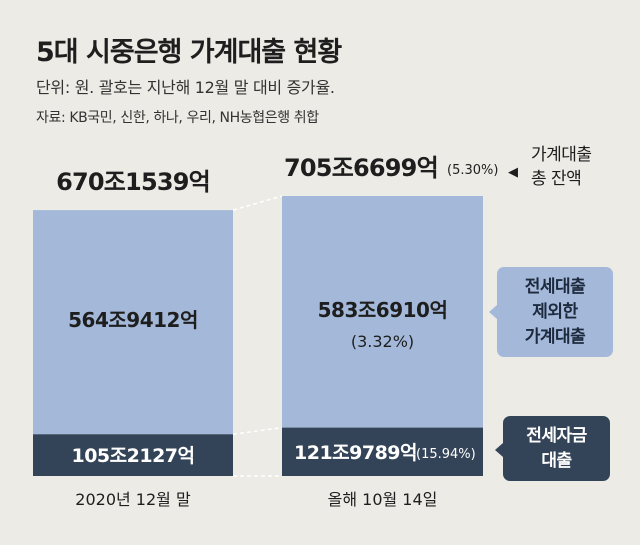 The image size is (640, 545). I want to click on excluding-jeonse-value-label-0: 564조9412억, so click(133, 320).